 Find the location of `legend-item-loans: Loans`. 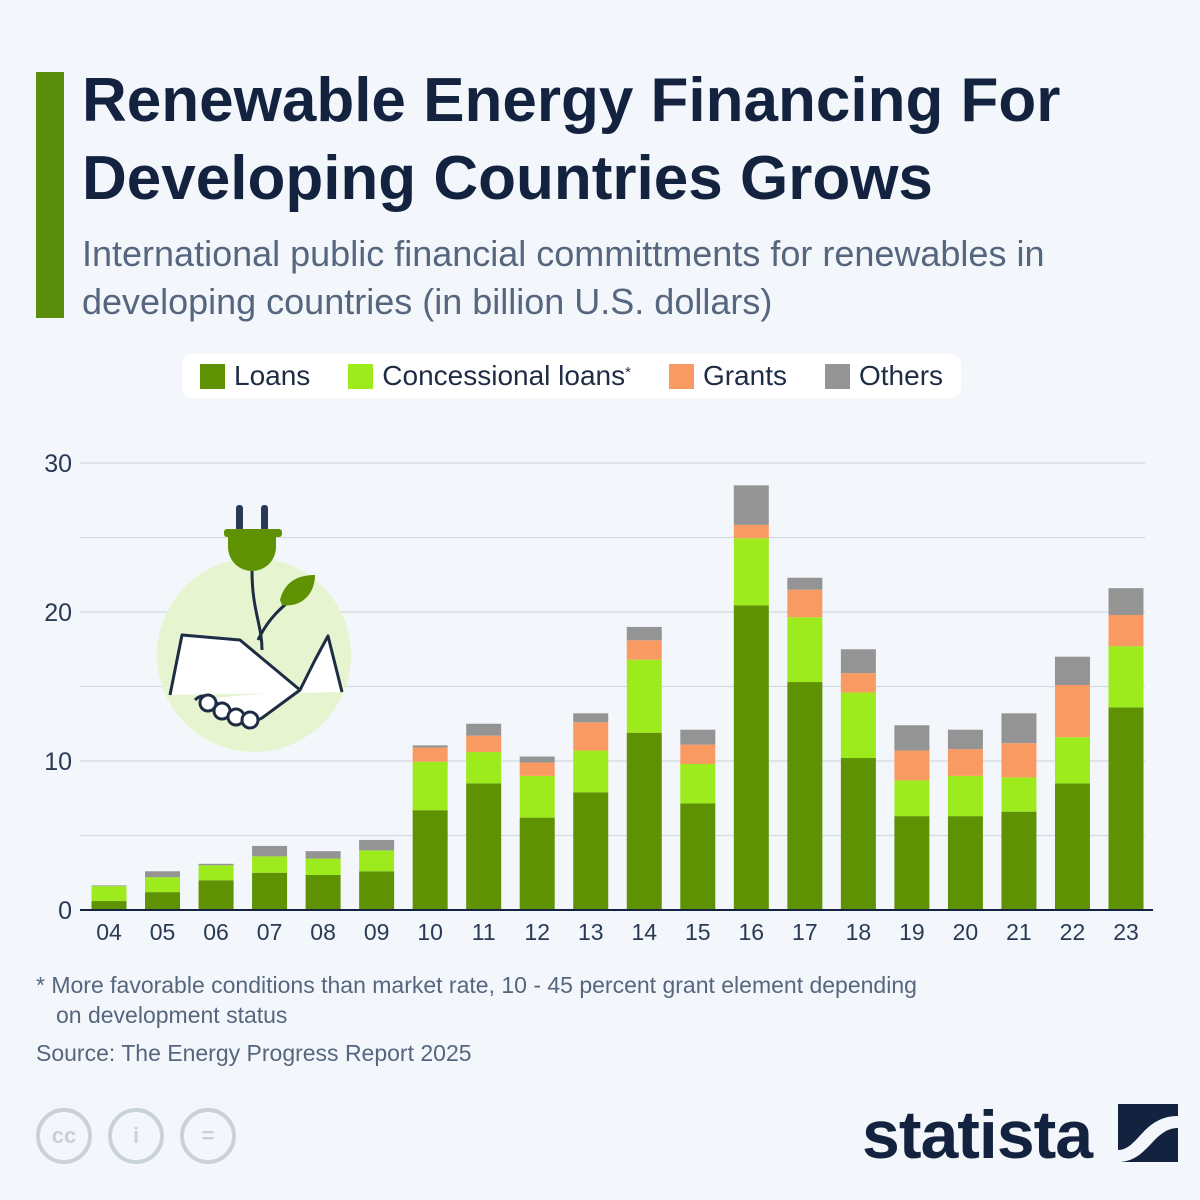

legend-item-loans: Loans is located at coordinates (255, 376).